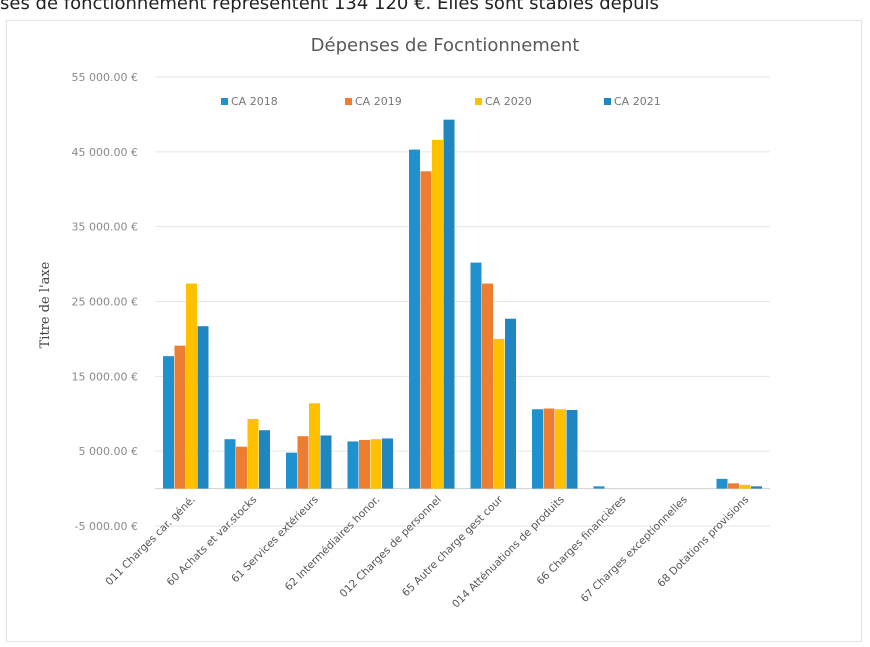  Describe the element at coordinates (637, 101) in the screenshot. I see `legend-label: CA 2021` at that location.